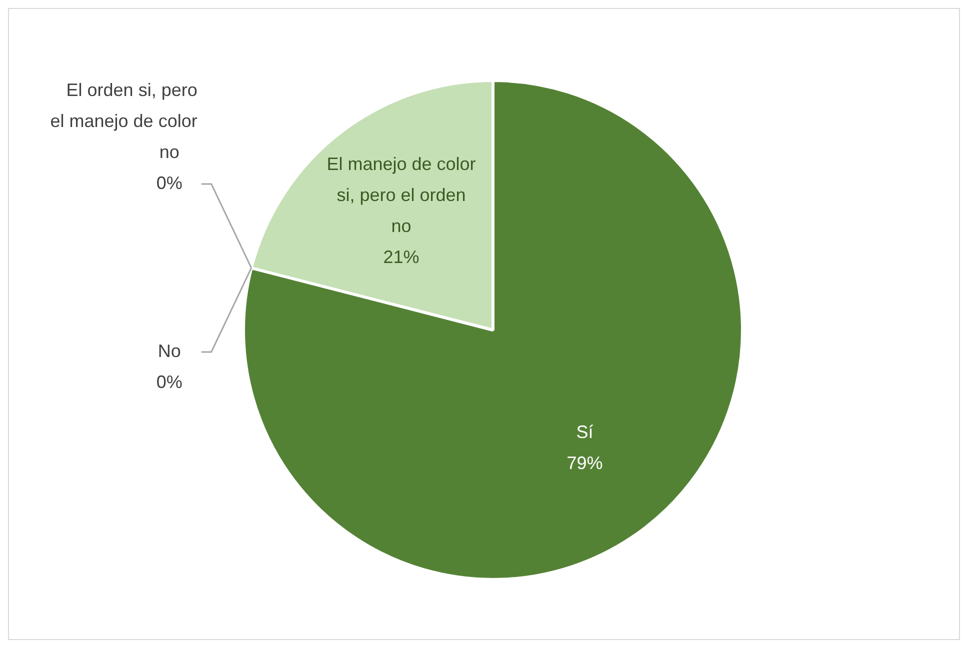 Image resolution: width=969 pixels, height=649 pixels. I want to click on data-label: 79%, so click(584, 462).